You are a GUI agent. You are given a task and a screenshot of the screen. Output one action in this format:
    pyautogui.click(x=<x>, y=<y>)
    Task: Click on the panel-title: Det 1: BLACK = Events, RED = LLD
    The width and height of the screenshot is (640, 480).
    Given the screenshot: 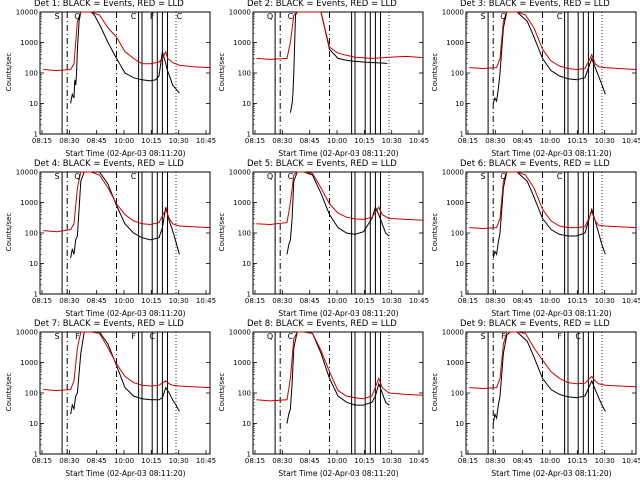 What is the action you would take?
    pyautogui.click(x=109, y=4)
    